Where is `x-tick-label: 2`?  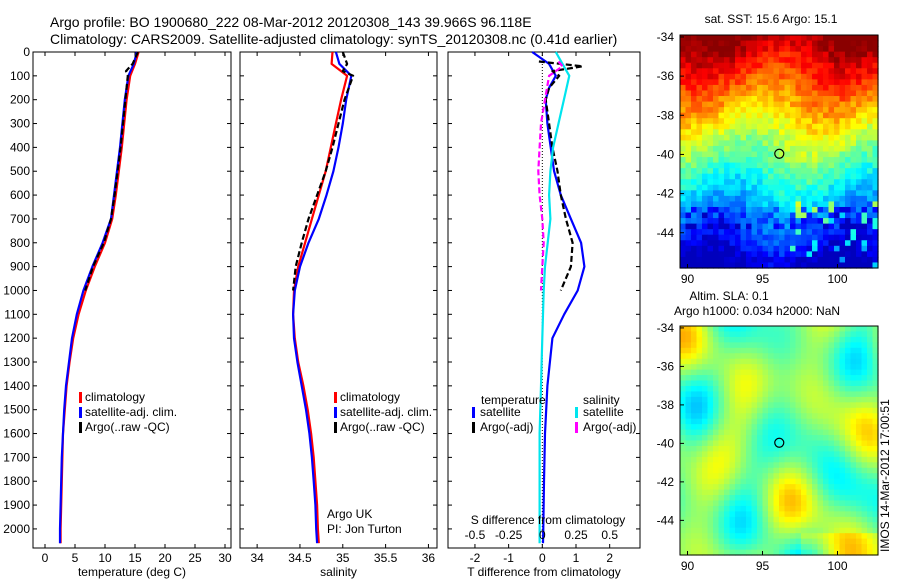 x-tick-label: 2 is located at coordinates (609, 558).